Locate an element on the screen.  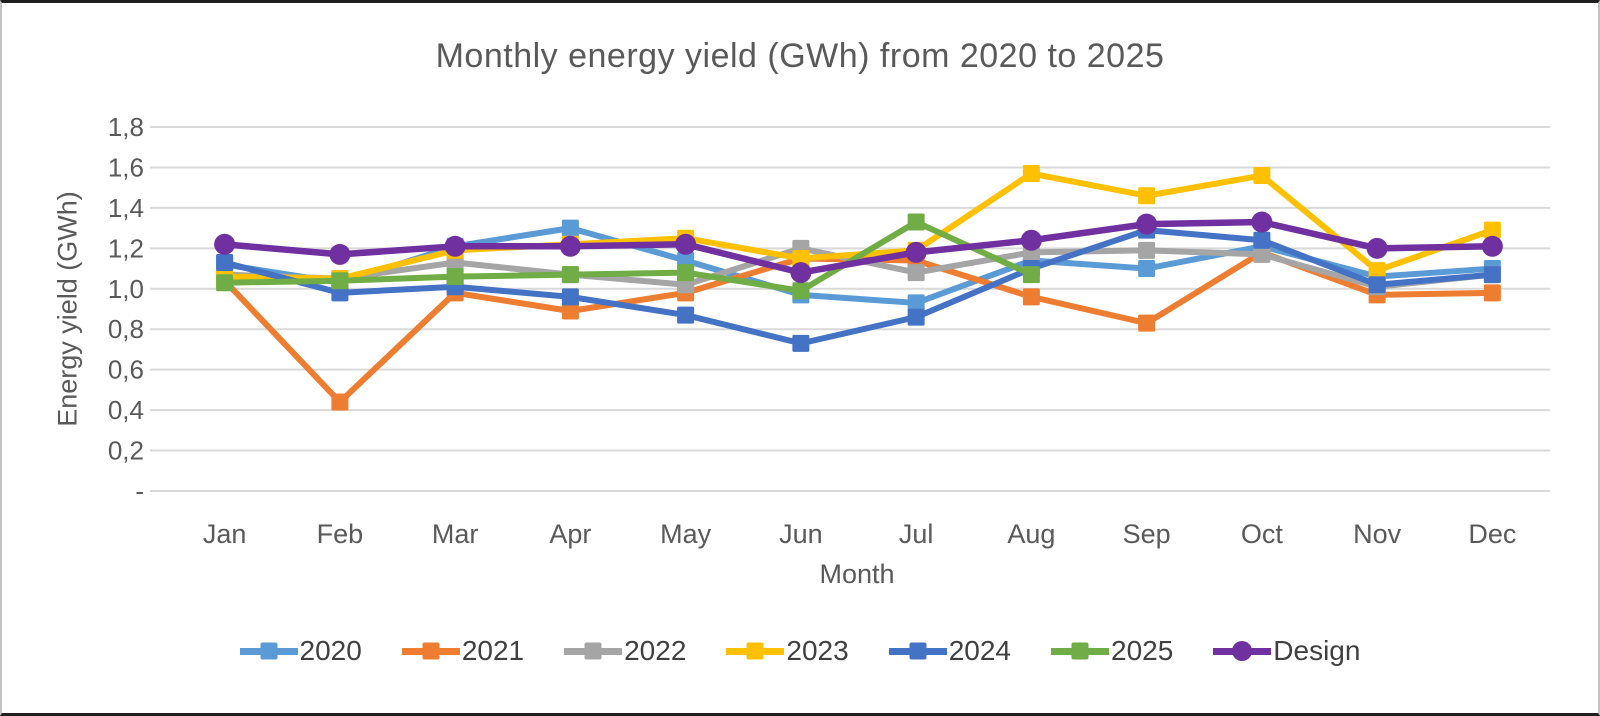
x-tick-label: Dec is located at coordinates (1492, 534).